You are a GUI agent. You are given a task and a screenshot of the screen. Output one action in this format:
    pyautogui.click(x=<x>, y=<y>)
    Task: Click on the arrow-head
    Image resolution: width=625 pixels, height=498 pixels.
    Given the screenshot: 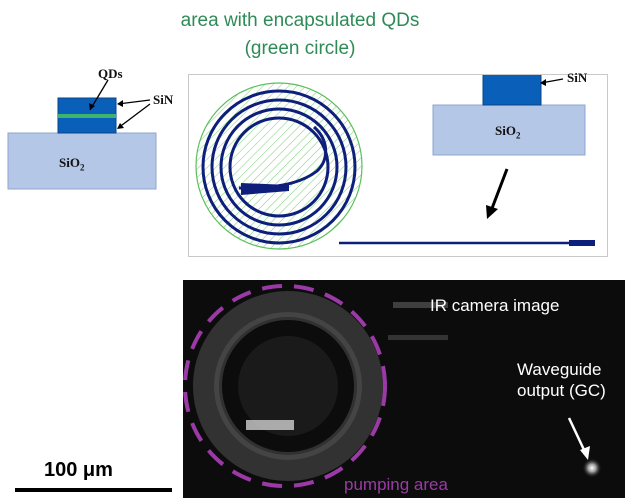 What is the action you would take?
    pyautogui.click(x=492, y=212)
    